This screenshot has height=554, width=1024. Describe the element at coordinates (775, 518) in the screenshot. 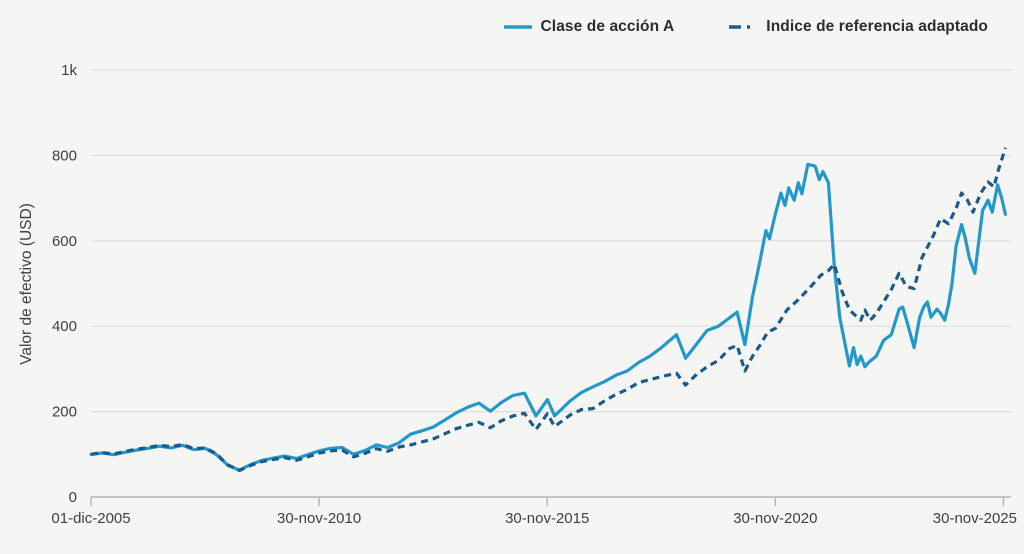

I see `x-tick-label: 30-nov-2020` at that location.